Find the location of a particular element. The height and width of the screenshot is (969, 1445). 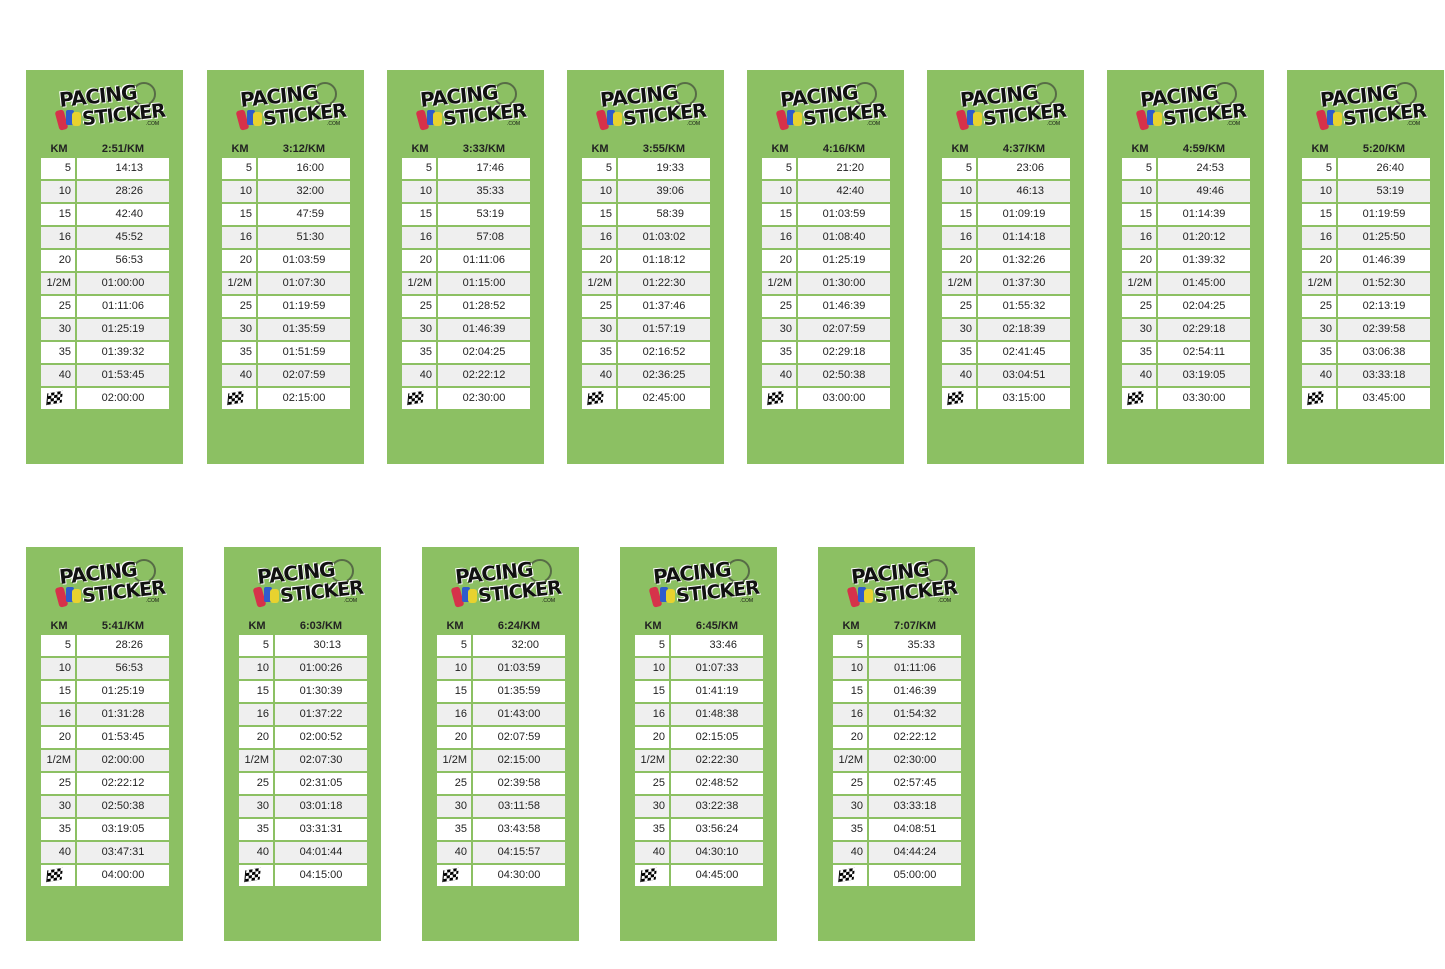

table-row: 1/2M 02:07:30 is located at coordinates (303, 760).